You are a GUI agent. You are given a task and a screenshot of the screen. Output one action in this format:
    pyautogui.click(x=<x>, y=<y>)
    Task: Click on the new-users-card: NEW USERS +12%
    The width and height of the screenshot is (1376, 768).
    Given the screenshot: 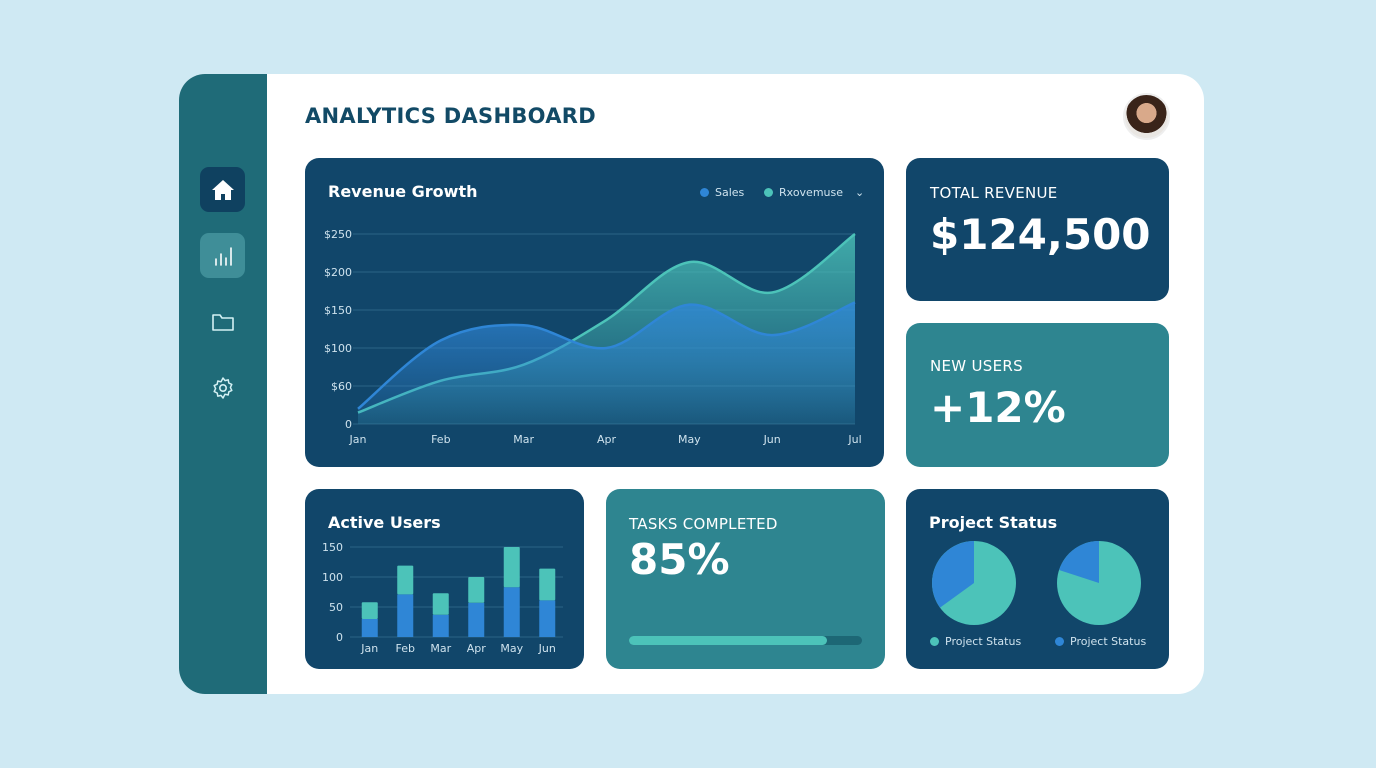 What is the action you would take?
    pyautogui.click(x=1037, y=395)
    